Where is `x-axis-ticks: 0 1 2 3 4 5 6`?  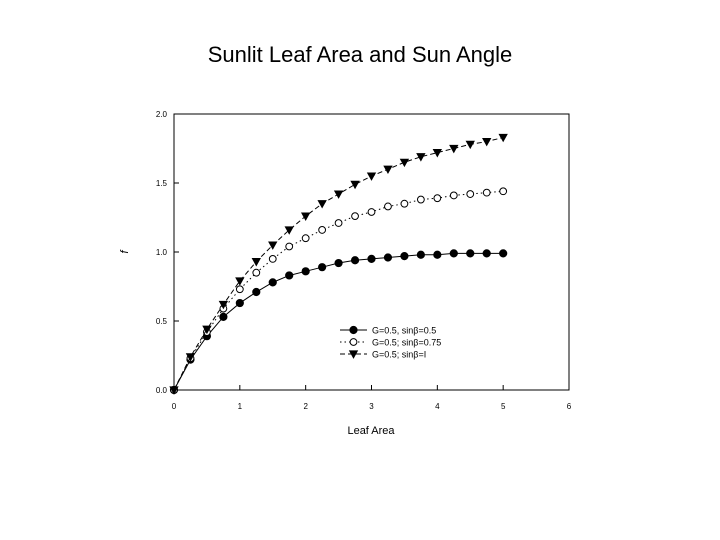 x-axis-ticks: 0 1 2 3 4 5 6 is located at coordinates (372, 398).